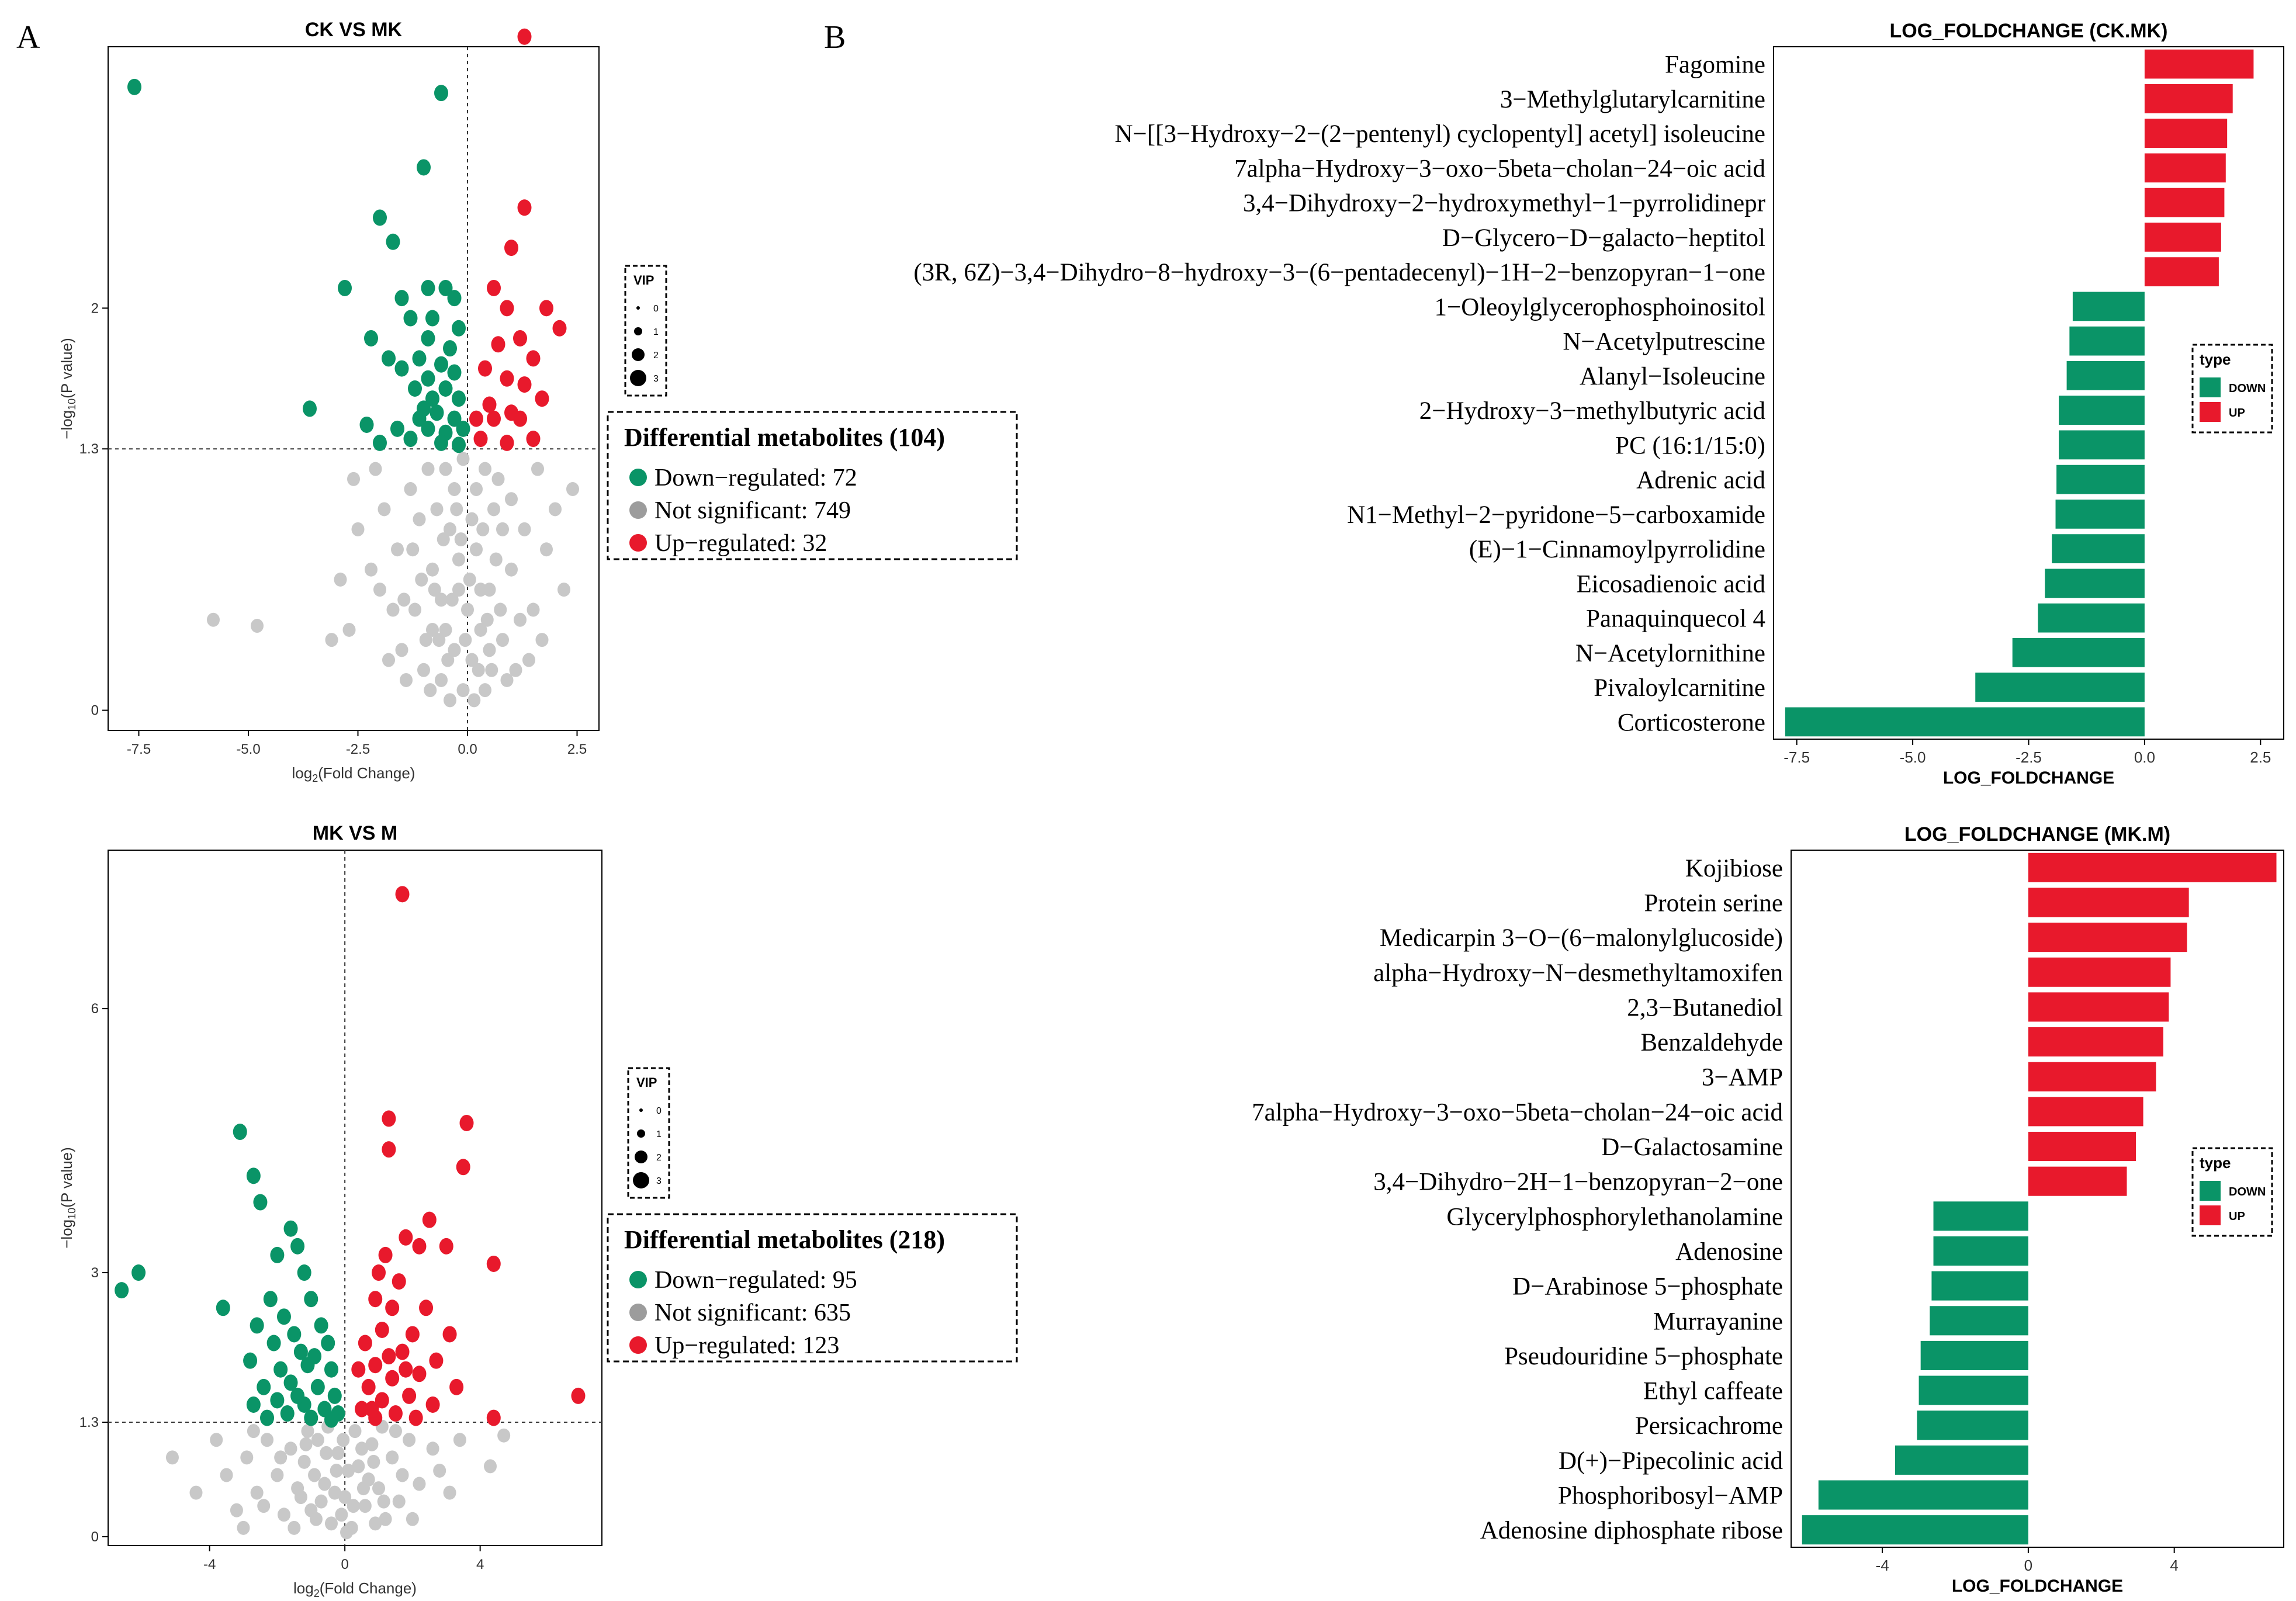 The height and width of the screenshot is (1601, 2296). I want to click on x-tick-label: 0, so click(344, 1564).